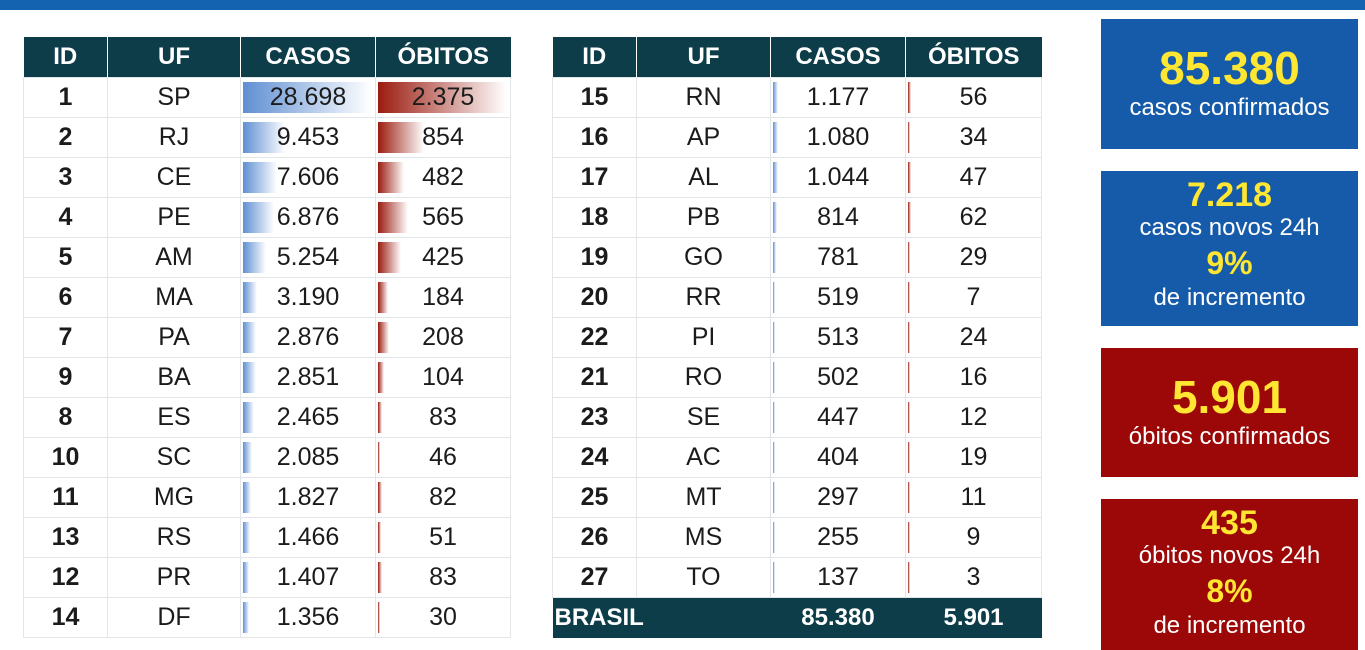 The image size is (1365, 650). Describe the element at coordinates (797, 417) in the screenshot. I see `table-row: 23 SE 447 12` at that location.